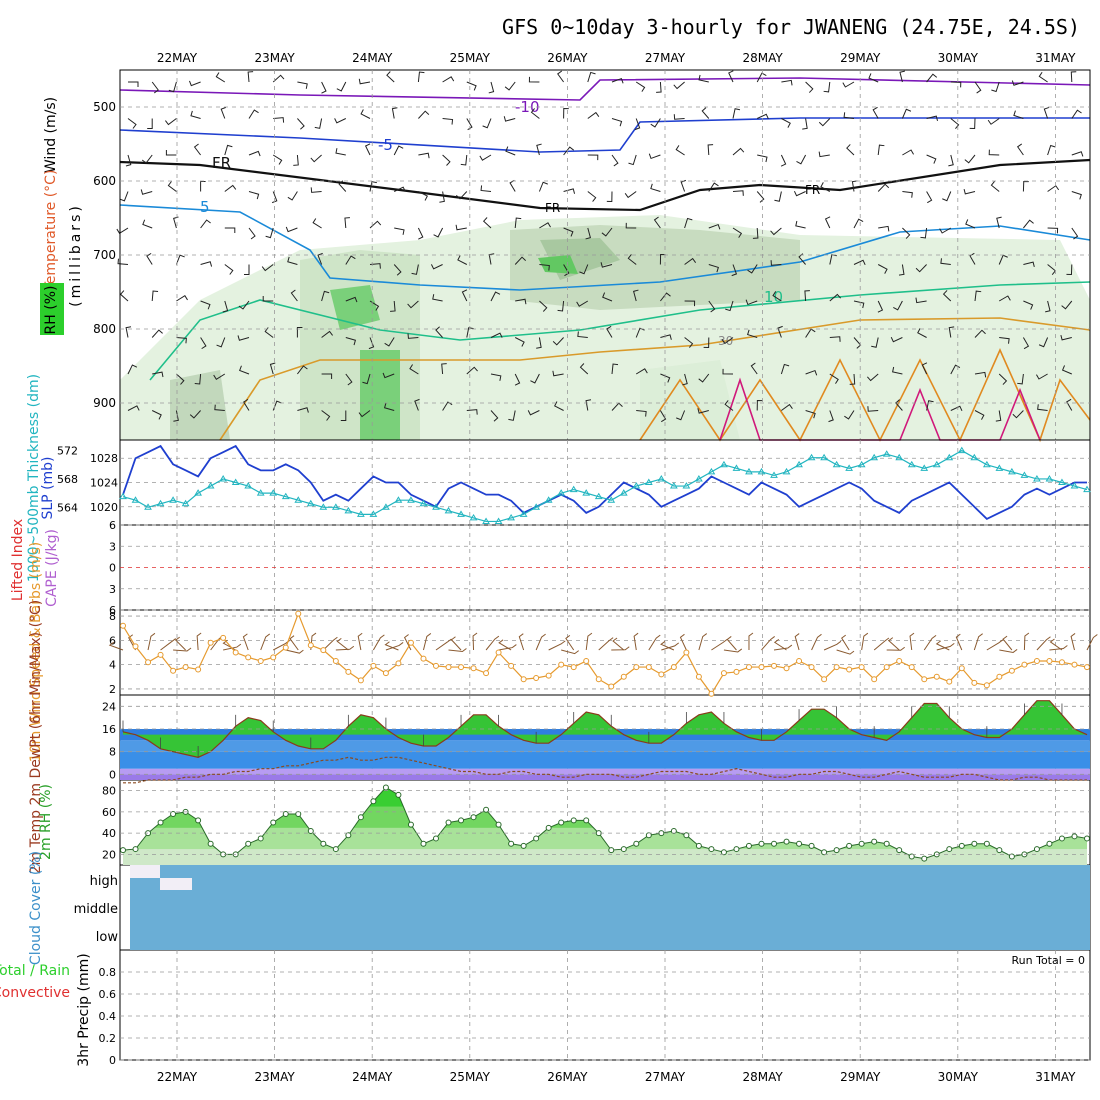 The height and width of the screenshot is (1100, 1100). I want to click on rh-legend-swatch, so click(52, 309).